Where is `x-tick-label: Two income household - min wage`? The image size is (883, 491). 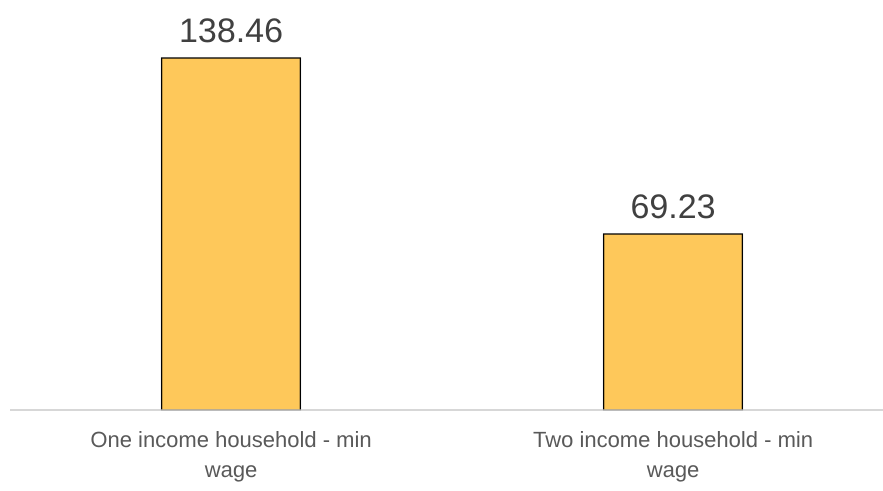
x-tick-label: Two income household - min wage is located at coordinates (673, 454).